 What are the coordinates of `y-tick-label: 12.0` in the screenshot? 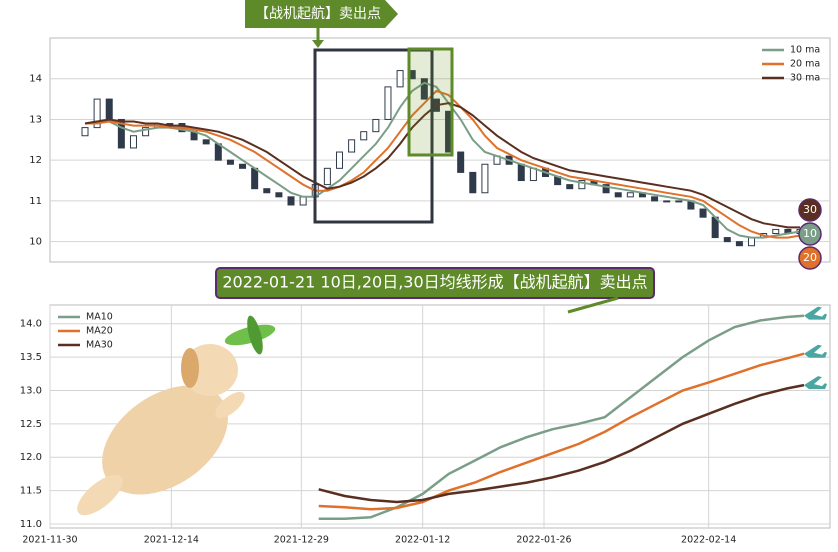 It's located at (31, 457).